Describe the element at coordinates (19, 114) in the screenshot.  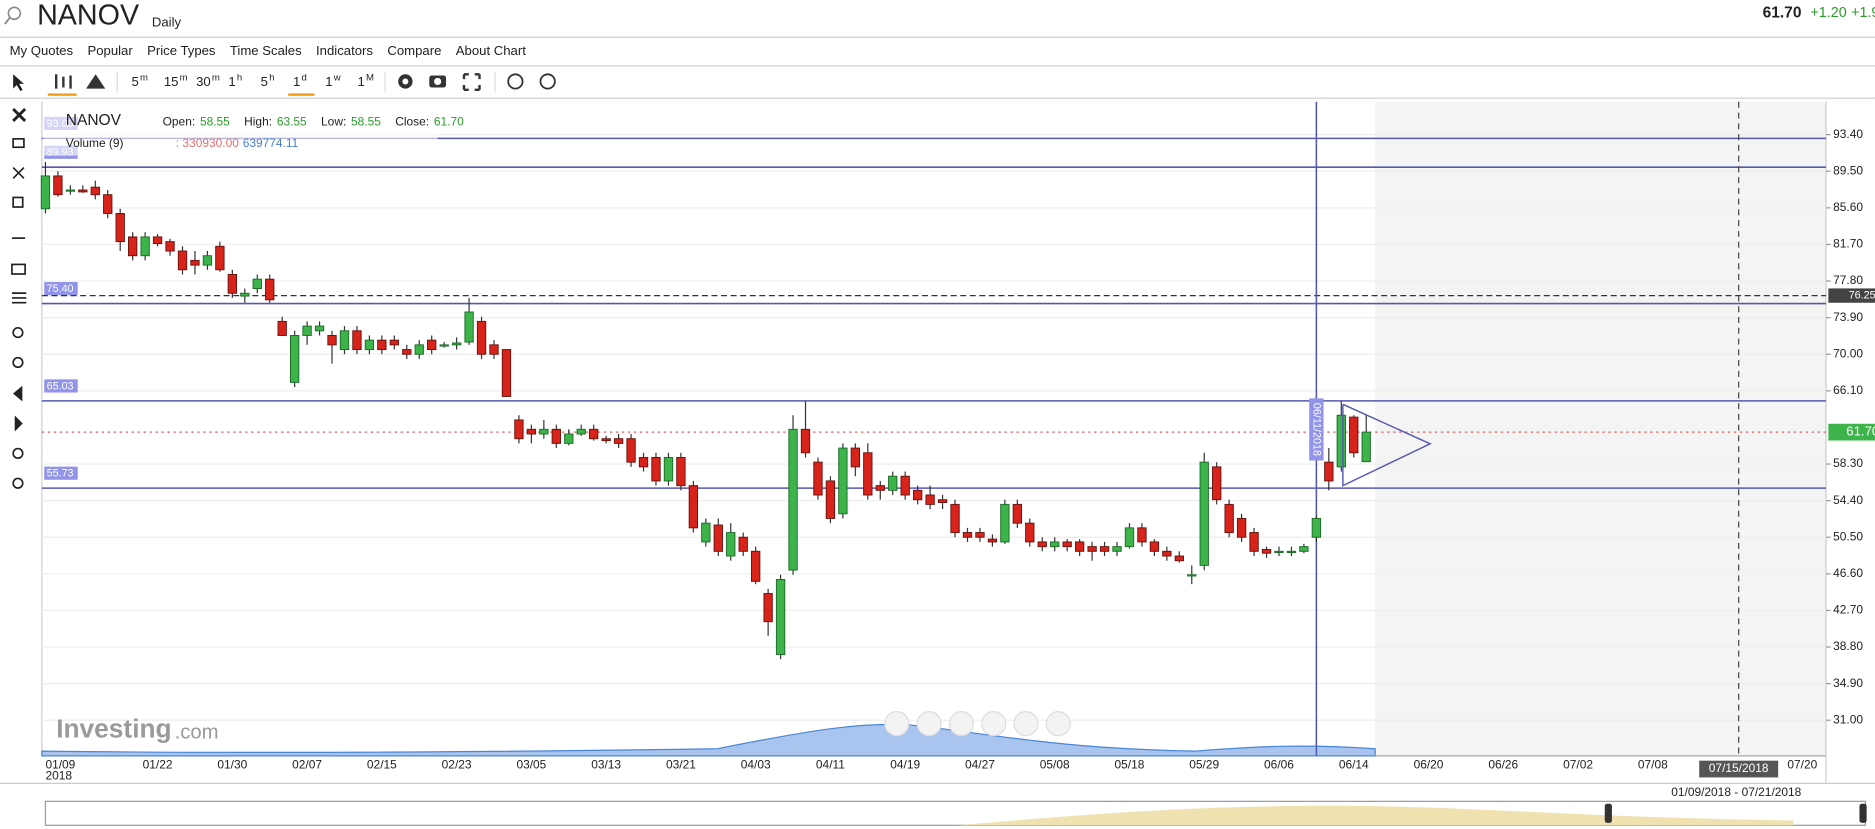
I see `close-tool` at that location.